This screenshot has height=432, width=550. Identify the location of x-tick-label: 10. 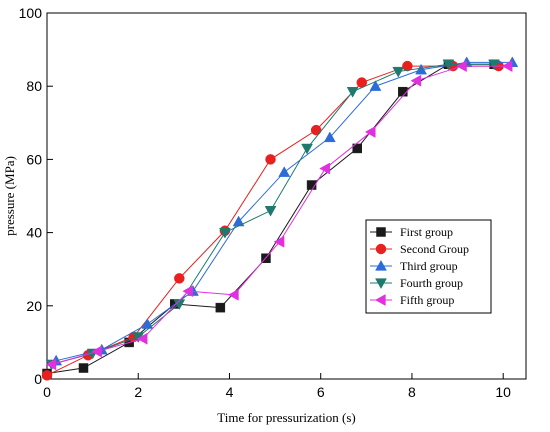
(503, 392).